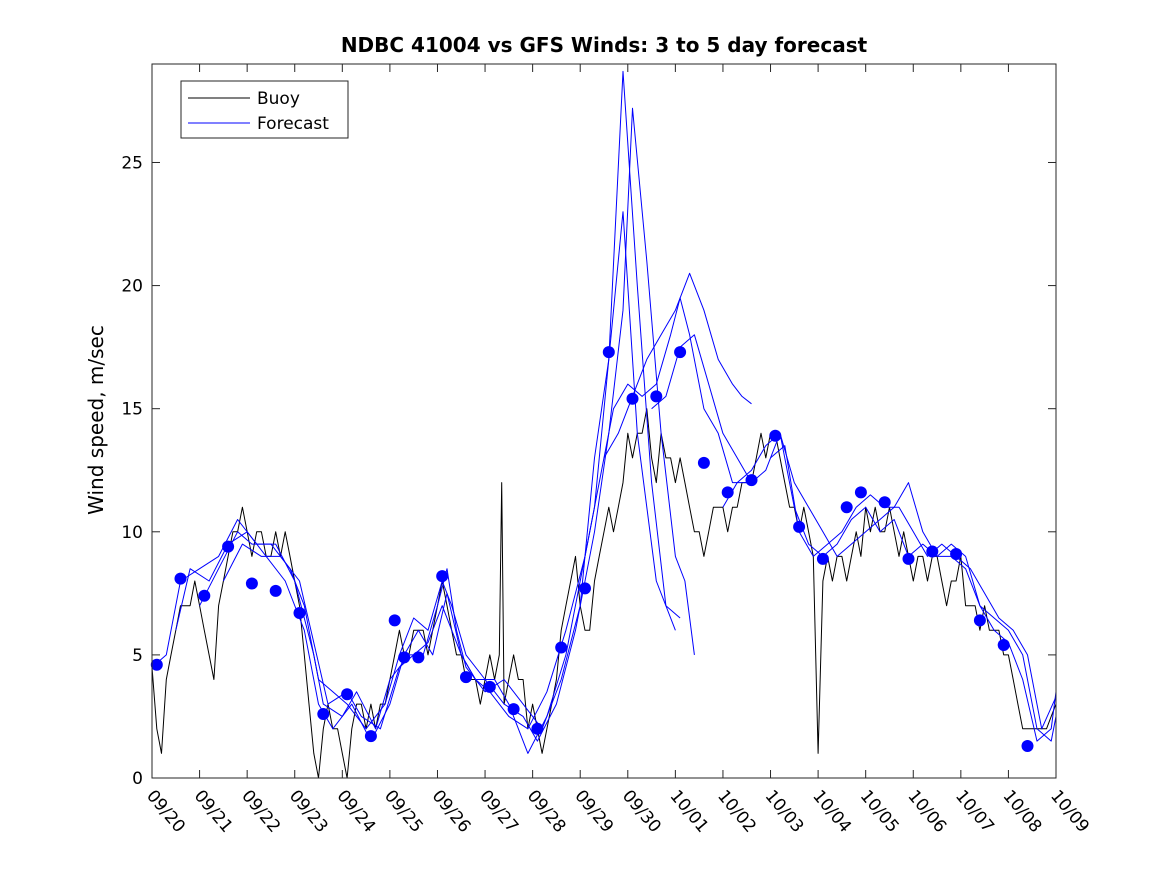 Image resolution: width=1167 pixels, height=875 pixels. I want to click on x-tick-label: 10/08, so click(1022, 811).